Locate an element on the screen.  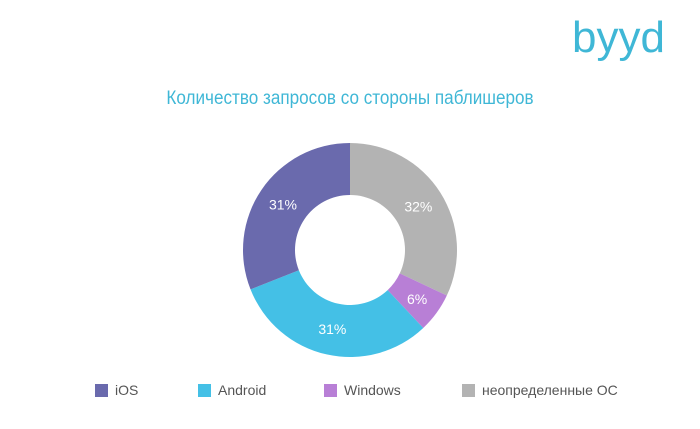
legend-item-неопределенные-ос: неопределенные ОС is located at coordinates (540, 390).